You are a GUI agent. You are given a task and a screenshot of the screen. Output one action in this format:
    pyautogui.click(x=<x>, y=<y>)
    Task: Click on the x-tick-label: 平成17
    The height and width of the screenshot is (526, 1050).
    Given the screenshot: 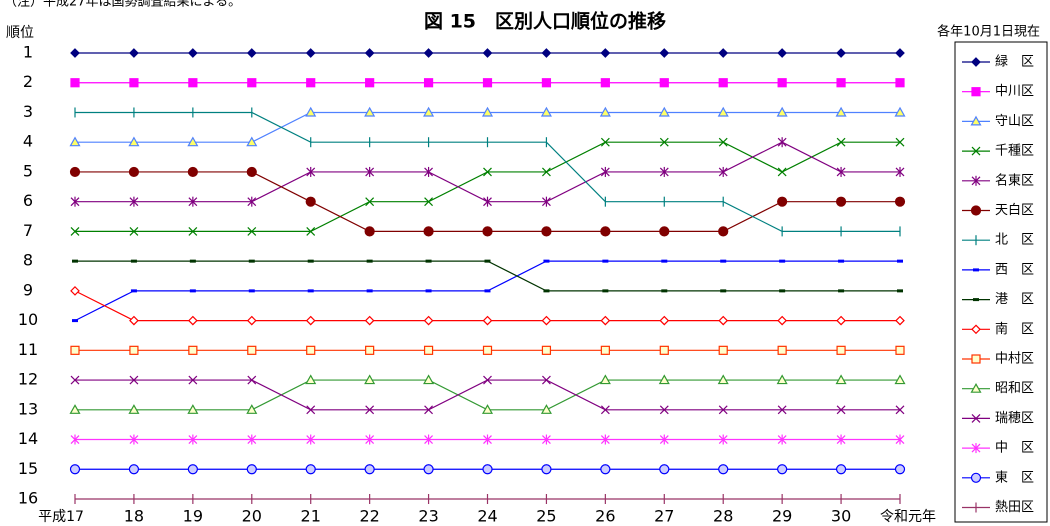 What is the action you would take?
    pyautogui.click(x=61, y=517)
    